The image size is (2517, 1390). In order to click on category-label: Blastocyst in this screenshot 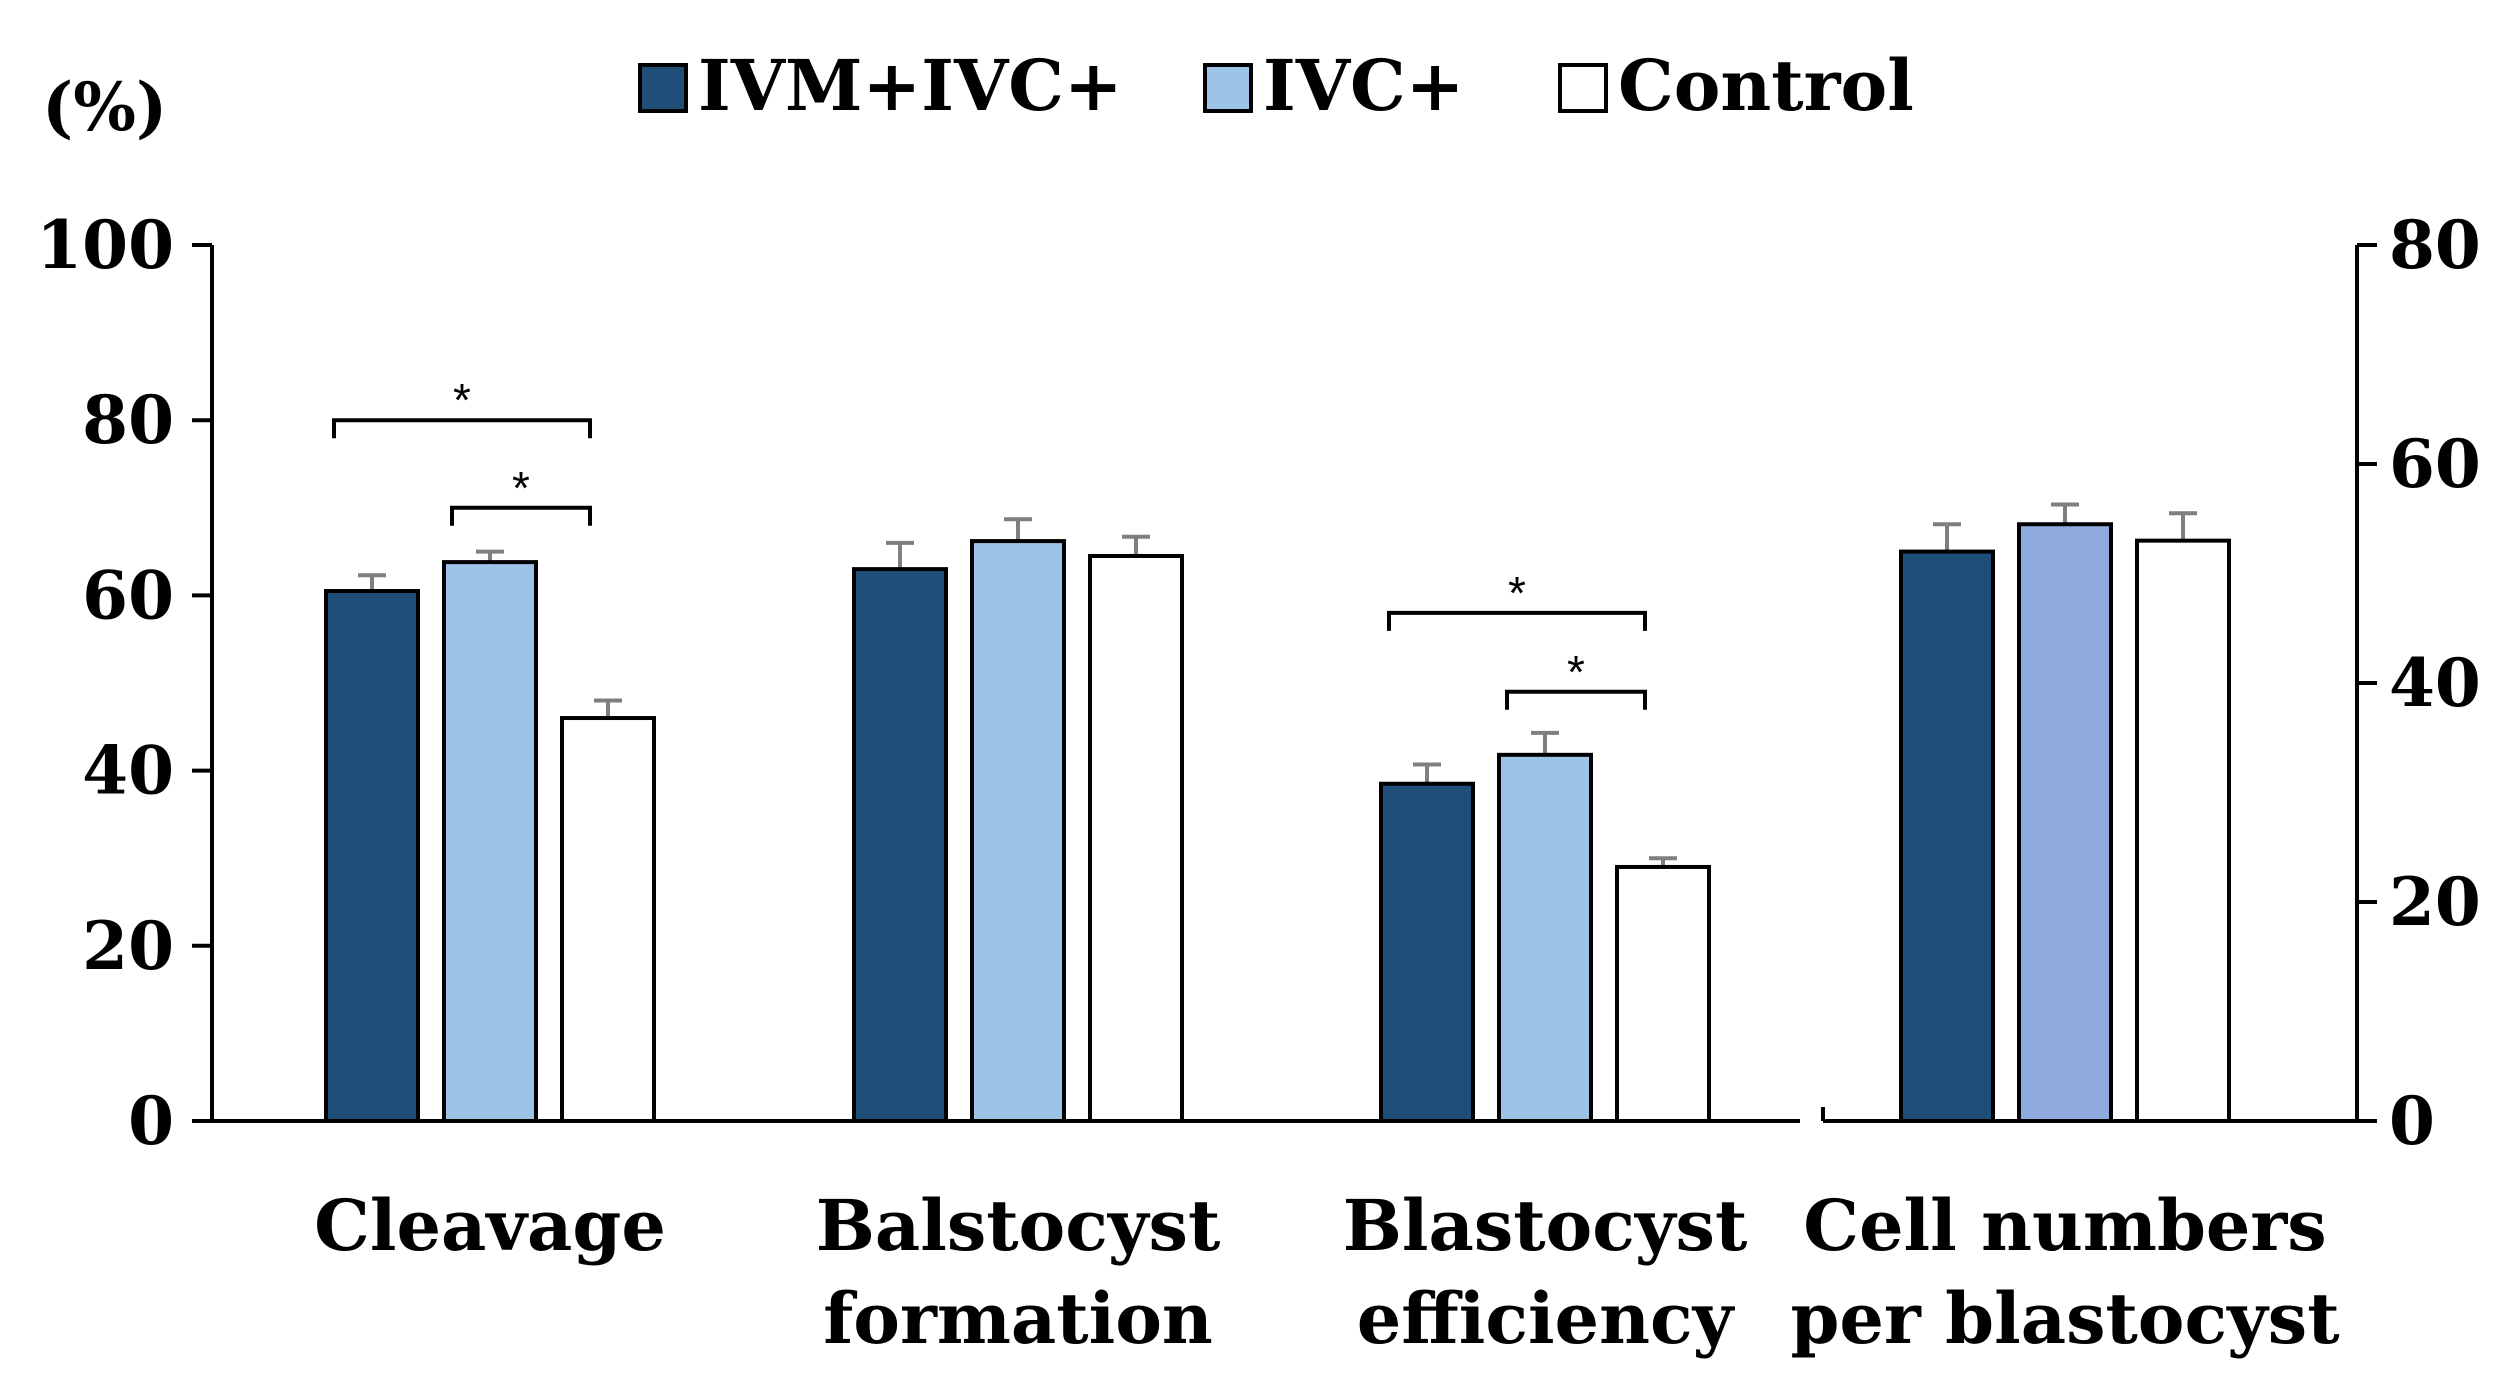, I will do `click(1545, 1225)`.